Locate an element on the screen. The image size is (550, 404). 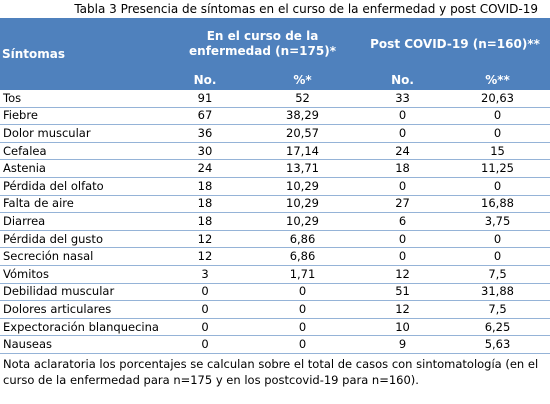
table-row: Pérdida del olfato 18 10,29 0 0 is located at coordinates (275, 186).